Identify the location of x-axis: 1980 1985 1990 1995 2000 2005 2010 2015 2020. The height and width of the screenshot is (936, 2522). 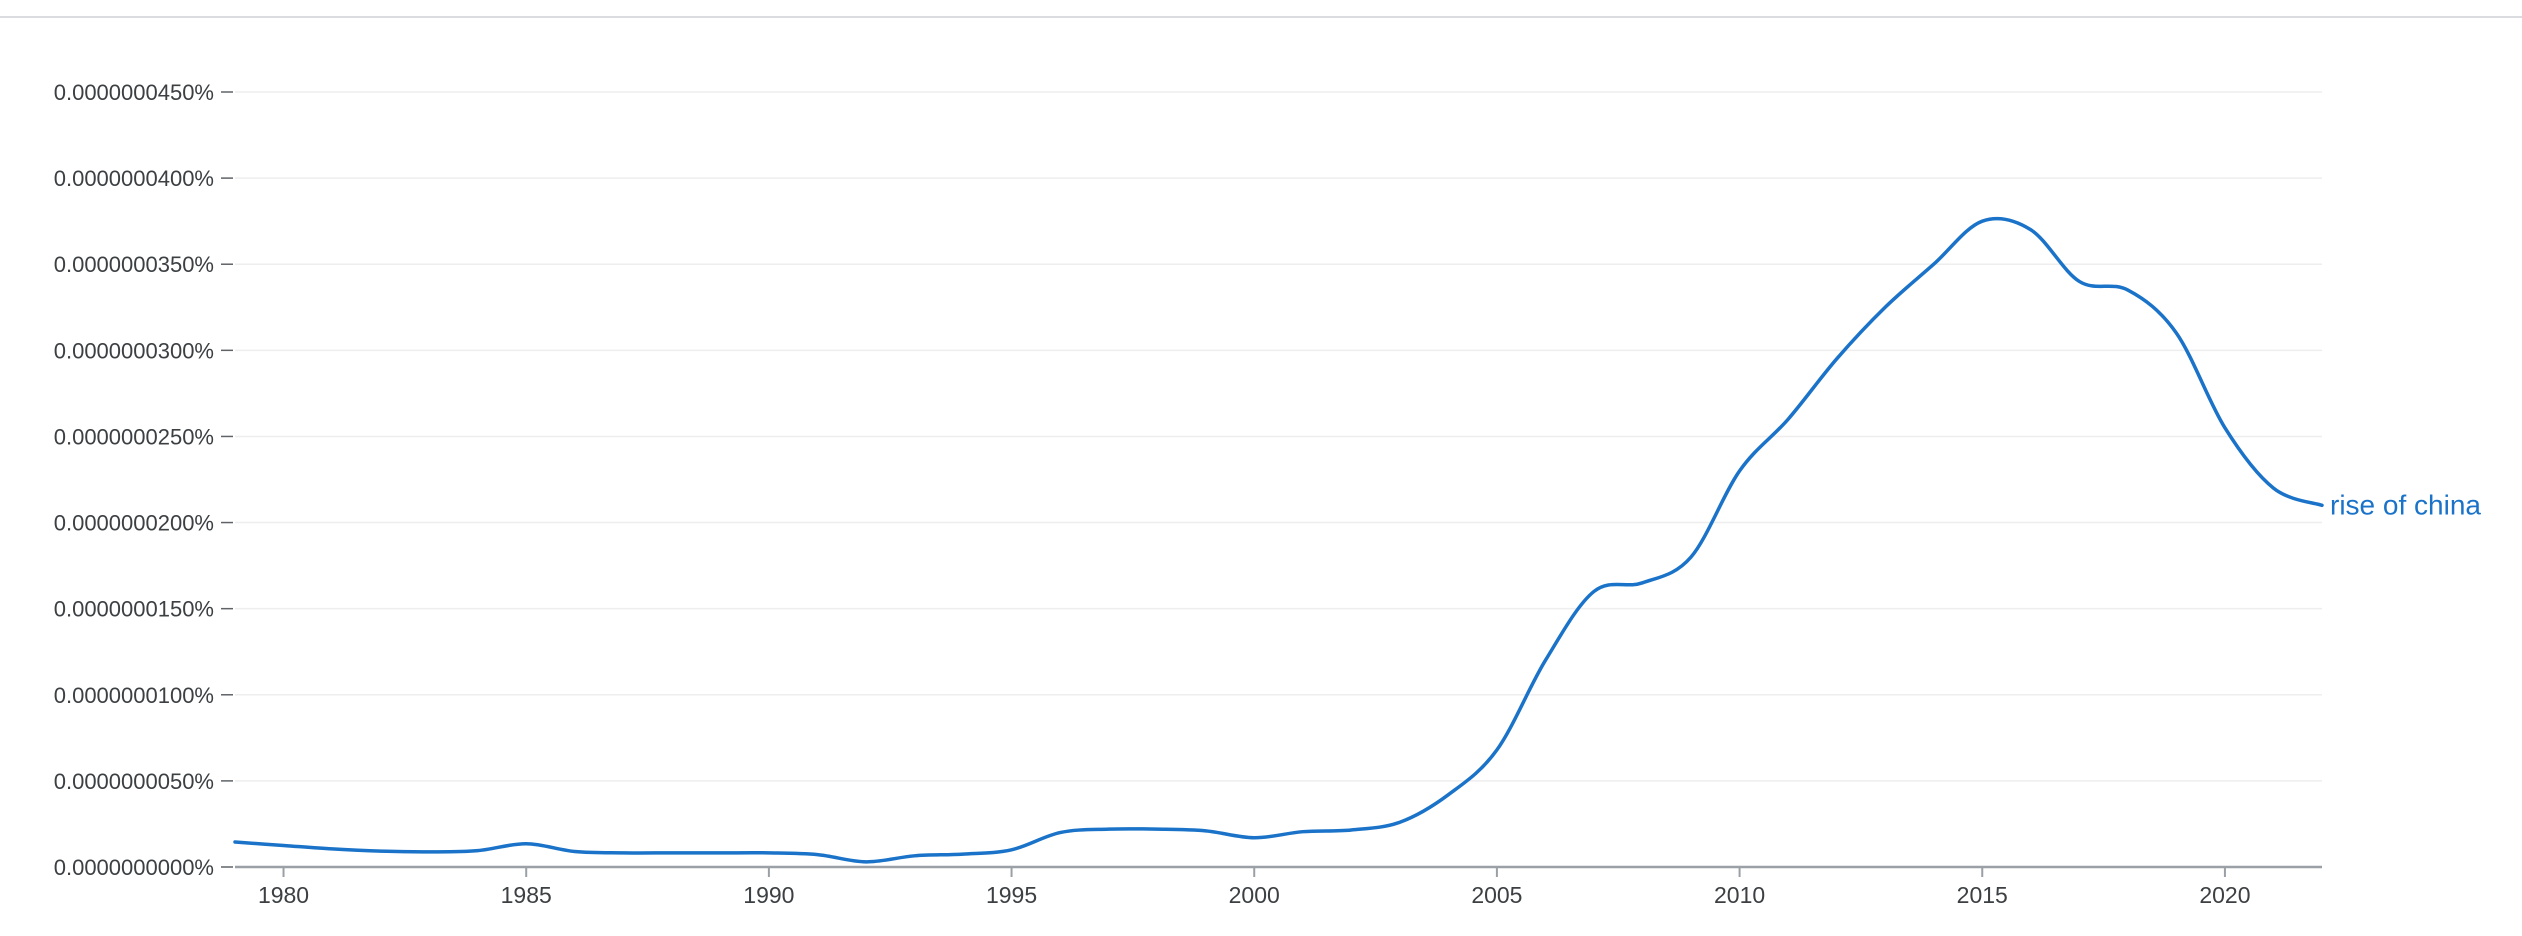
(1278, 886).